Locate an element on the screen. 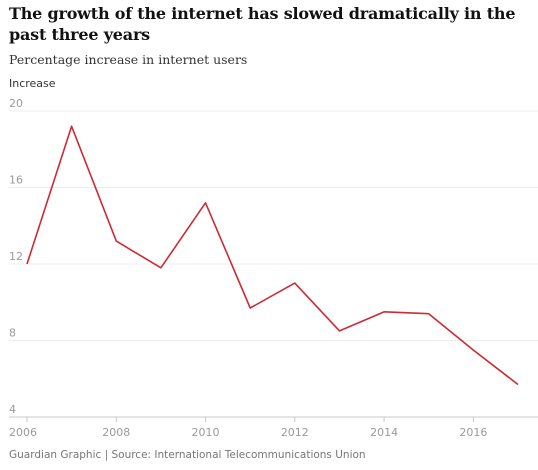 The height and width of the screenshot is (470, 538). chart-subtitle: Percentage increase in internet users is located at coordinates (128, 59).